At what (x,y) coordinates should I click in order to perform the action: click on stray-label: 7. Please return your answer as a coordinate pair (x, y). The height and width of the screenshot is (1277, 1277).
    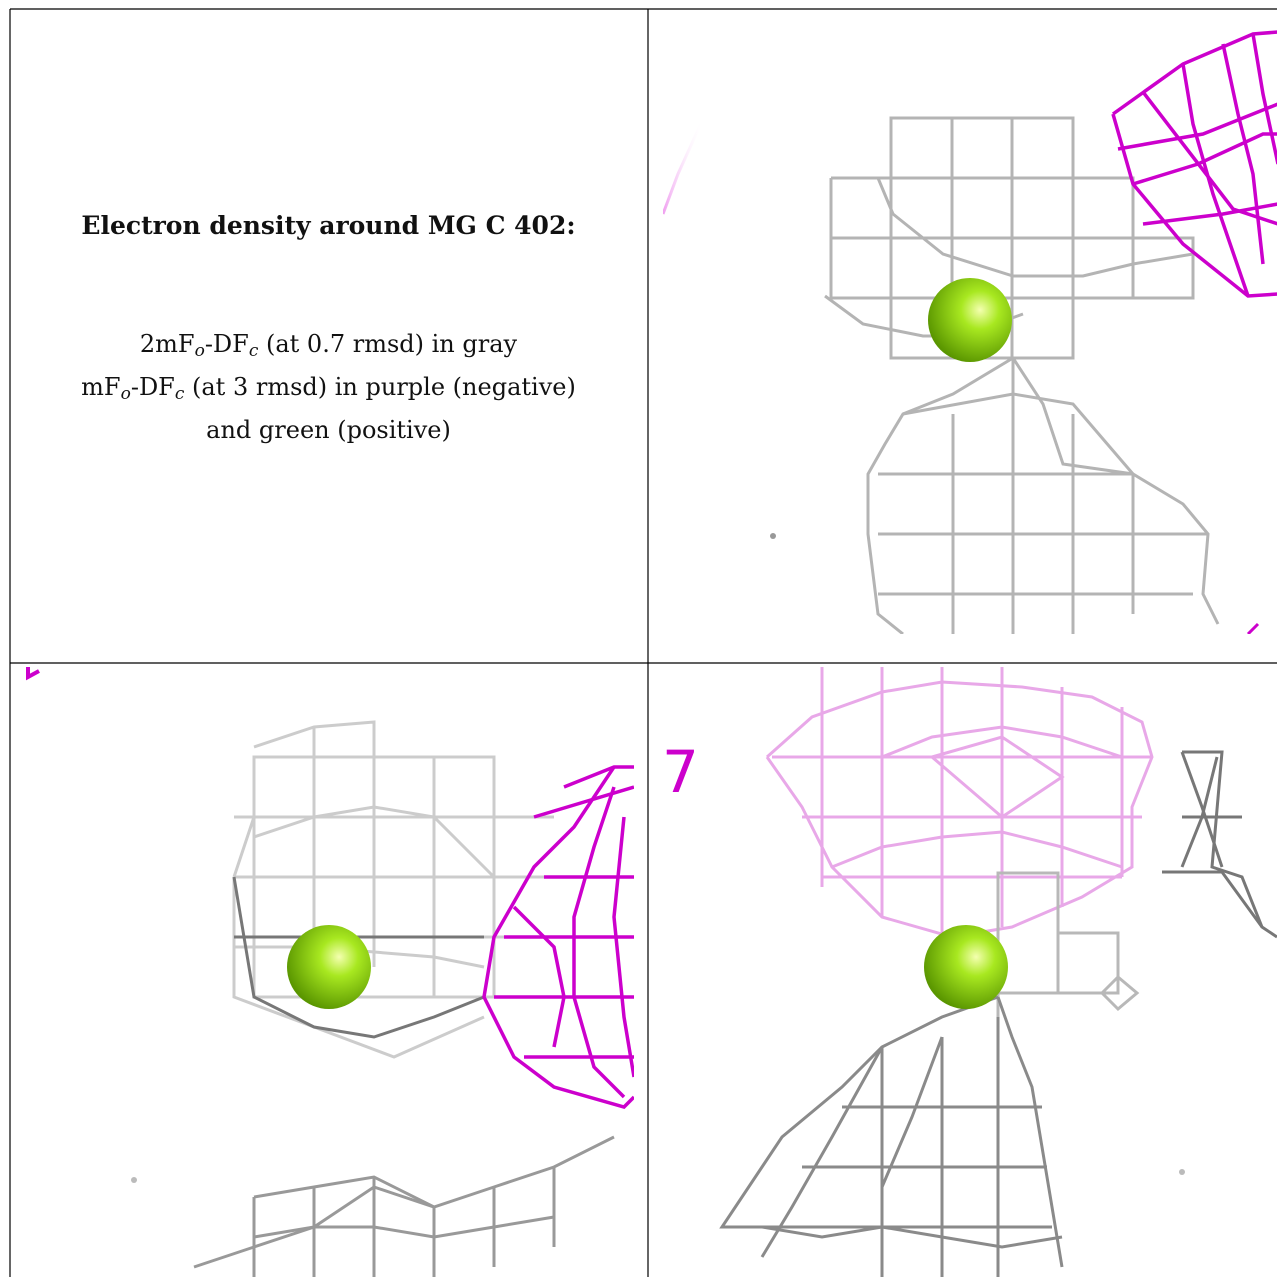
    Looking at the image, I should click on (680, 772).